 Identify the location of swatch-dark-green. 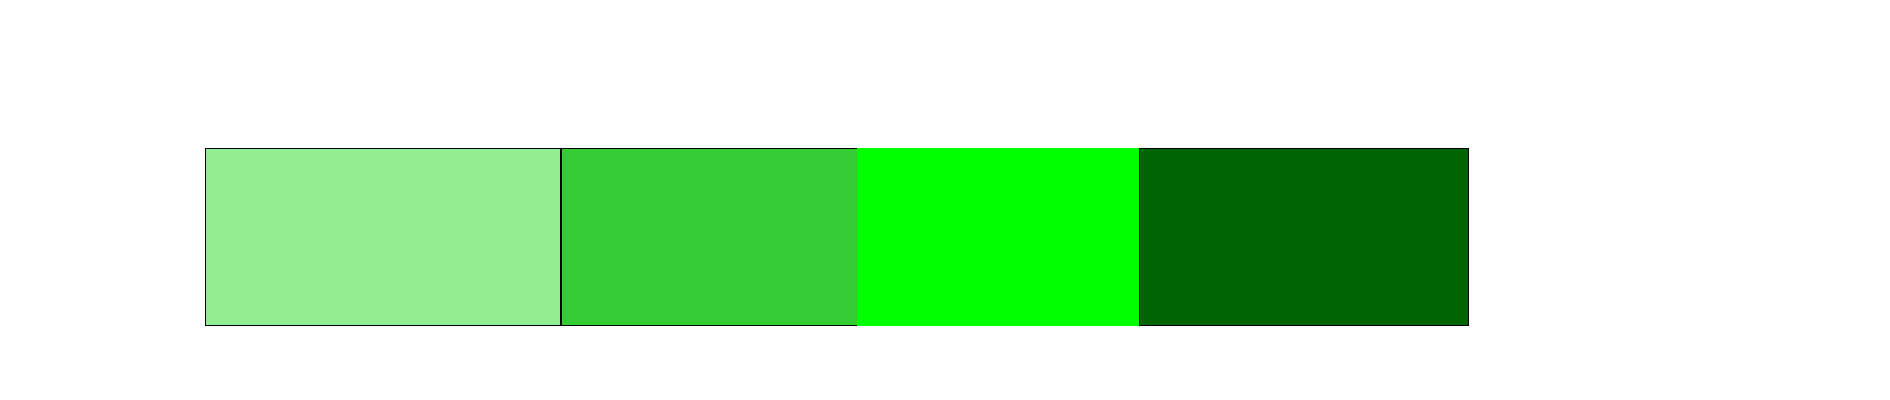
(1304, 237).